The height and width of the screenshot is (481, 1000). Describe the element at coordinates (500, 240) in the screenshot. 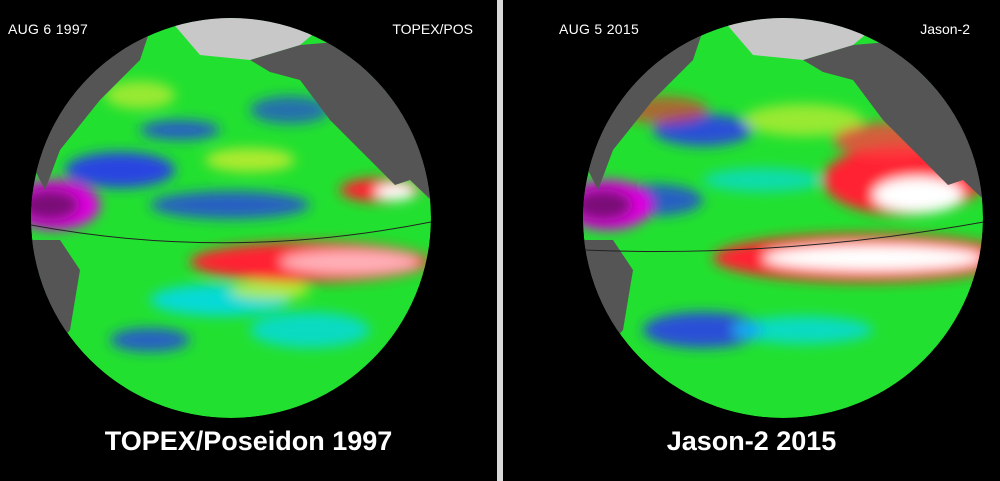

I see `panel-divider` at that location.